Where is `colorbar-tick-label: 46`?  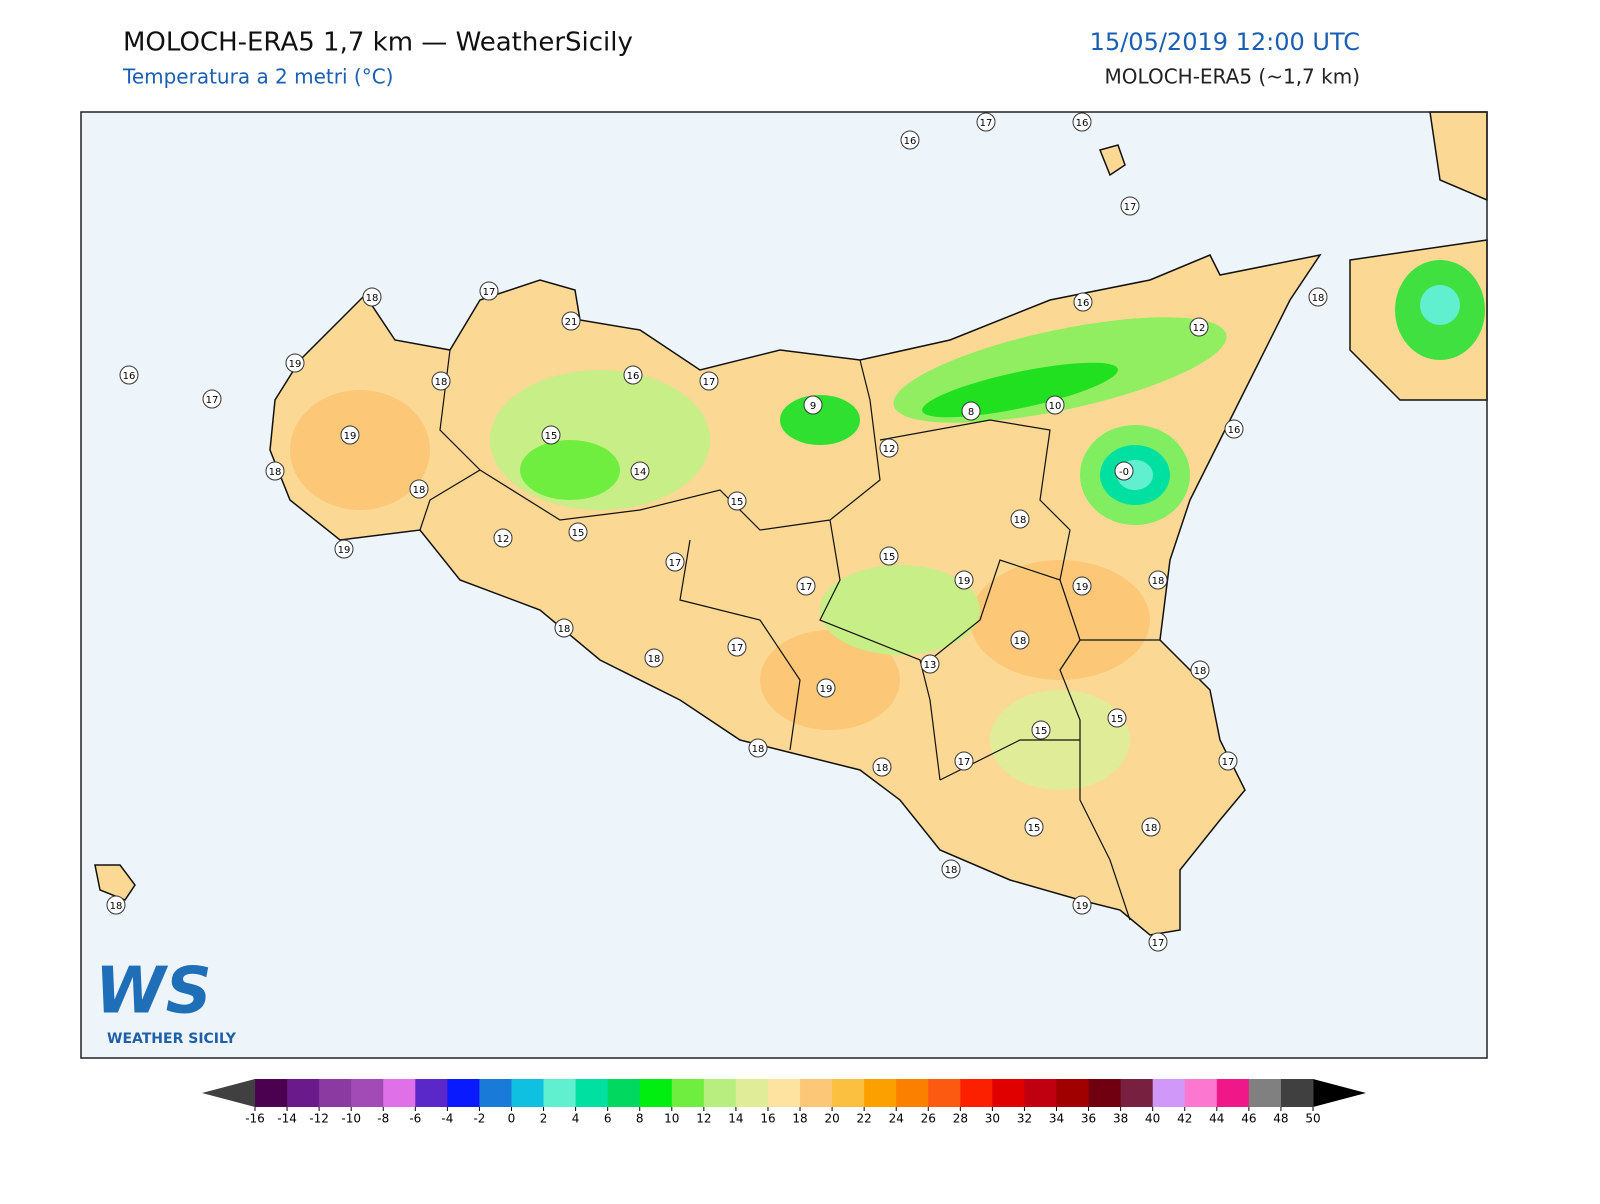
colorbar-tick-label: 46 is located at coordinates (1248, 1119).